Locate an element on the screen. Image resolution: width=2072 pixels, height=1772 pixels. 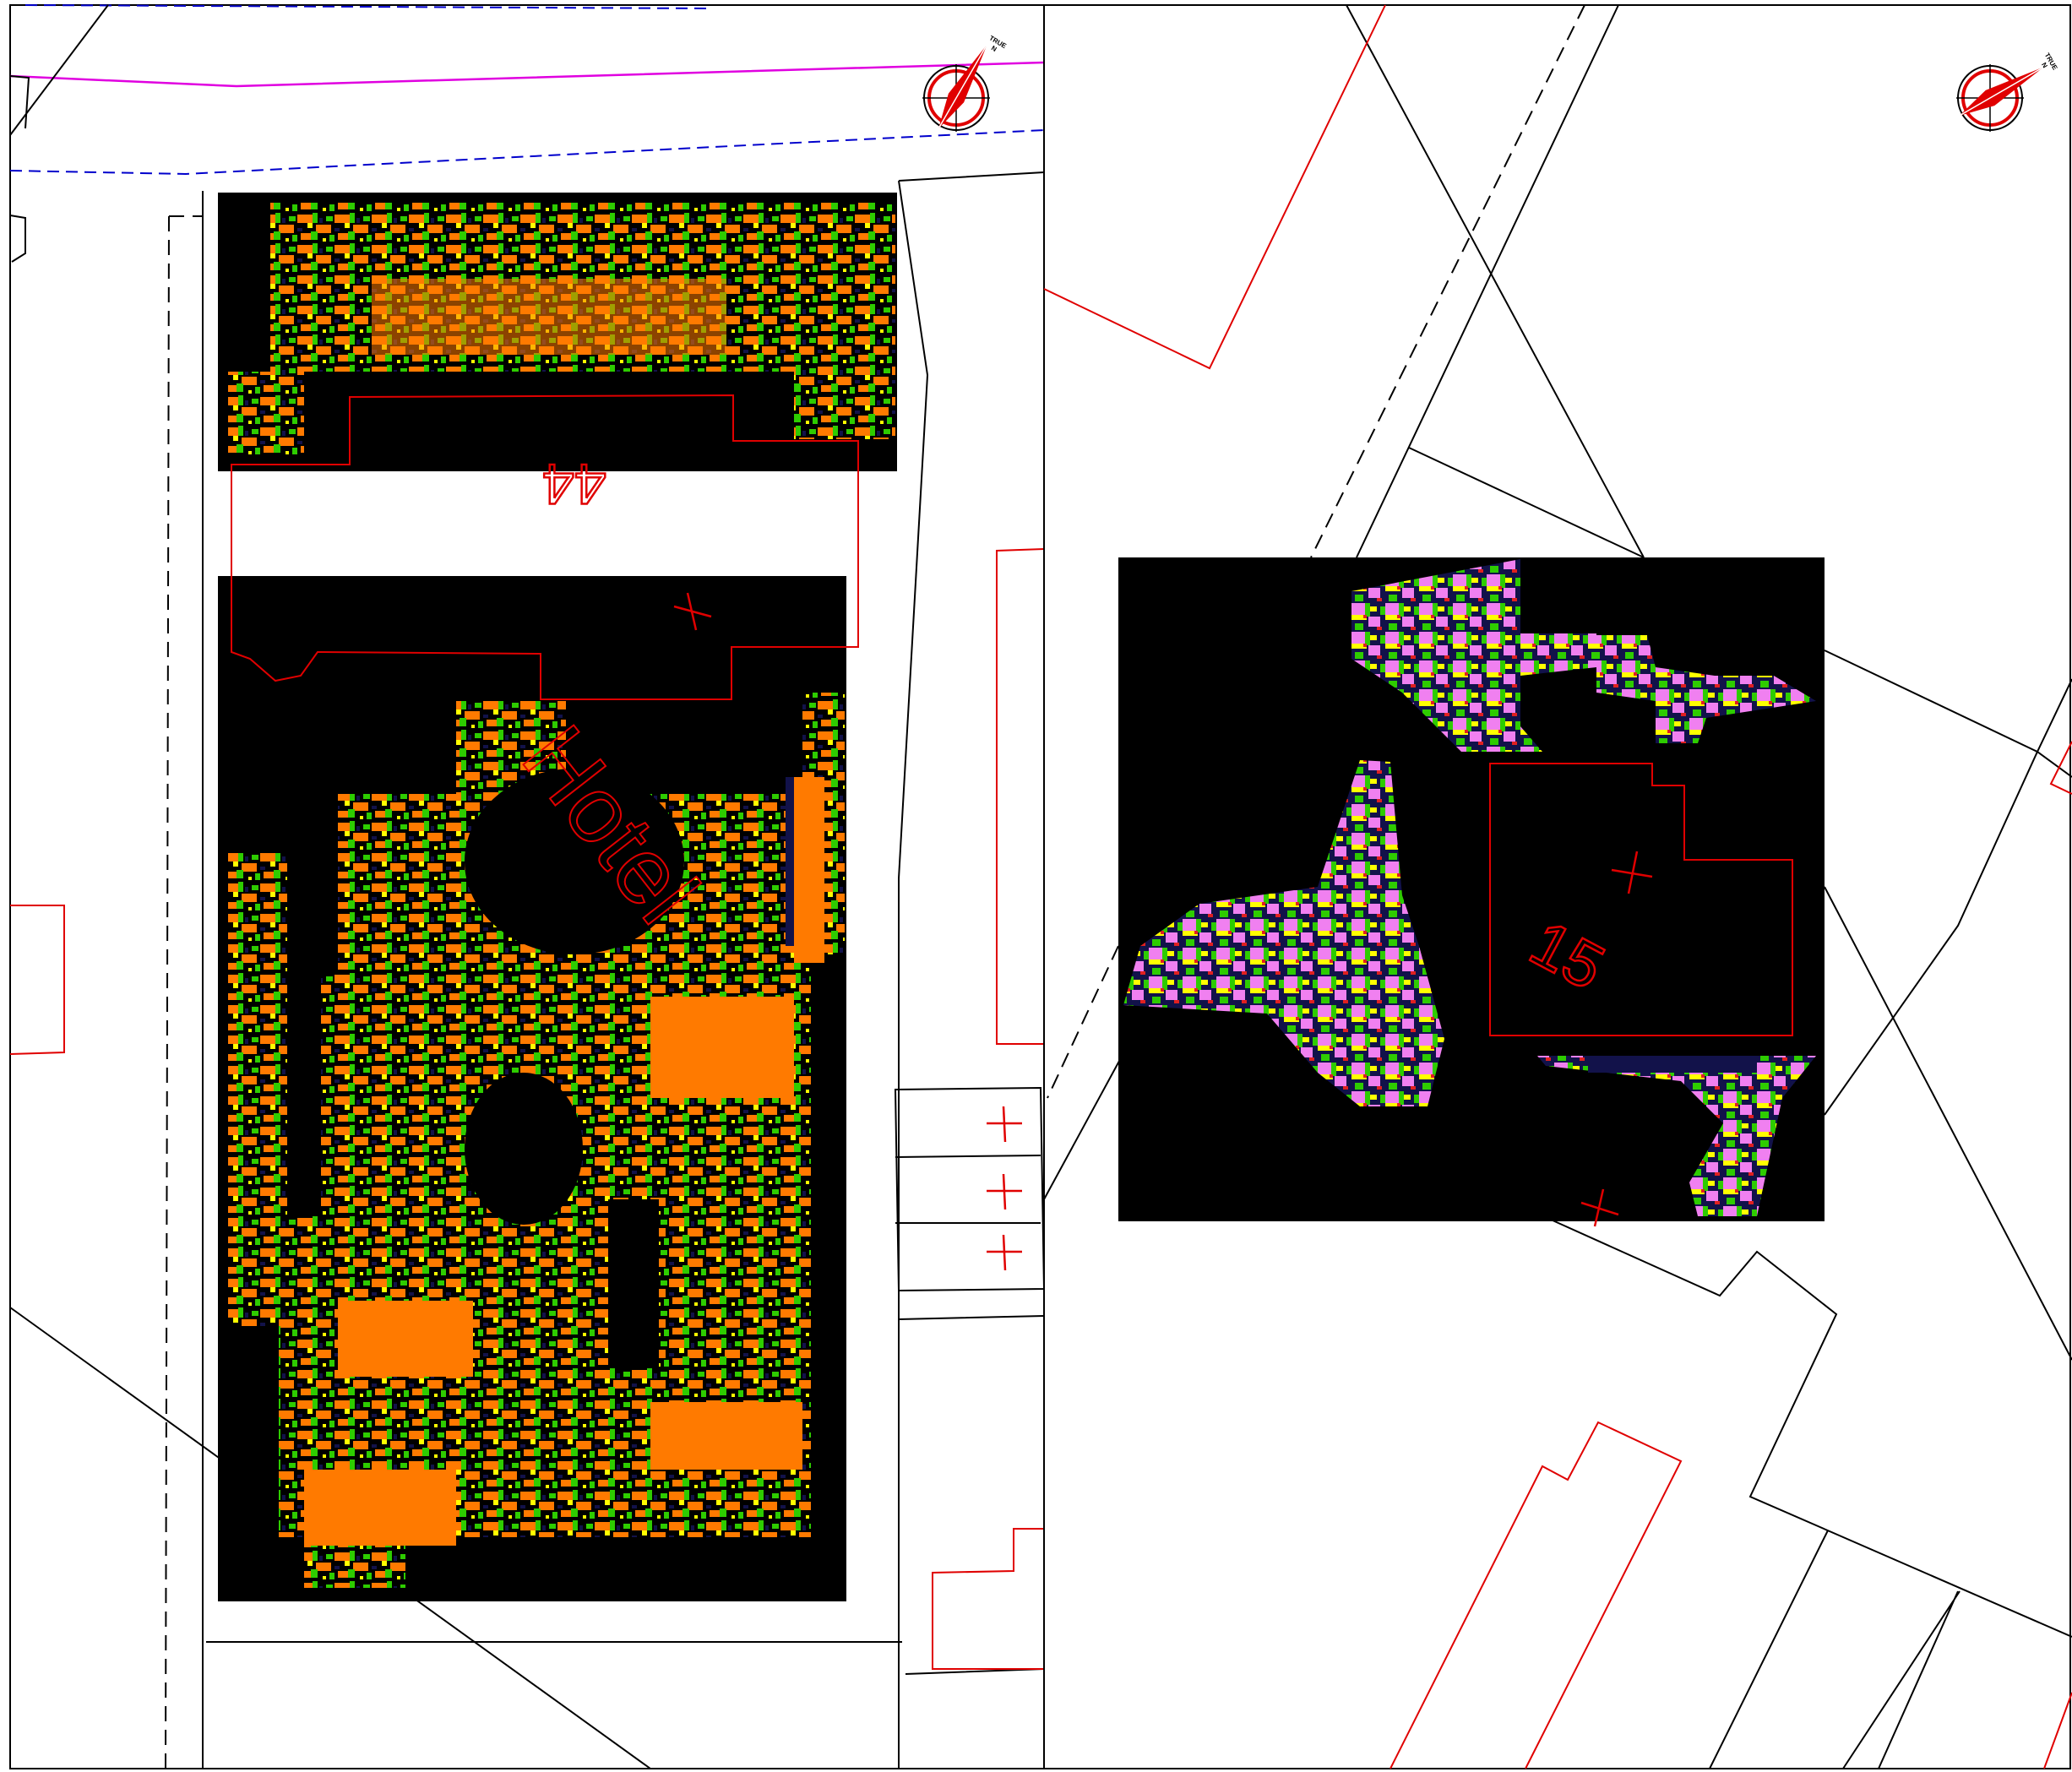
neighbour-building-north is located at coordinates (1214, 187).